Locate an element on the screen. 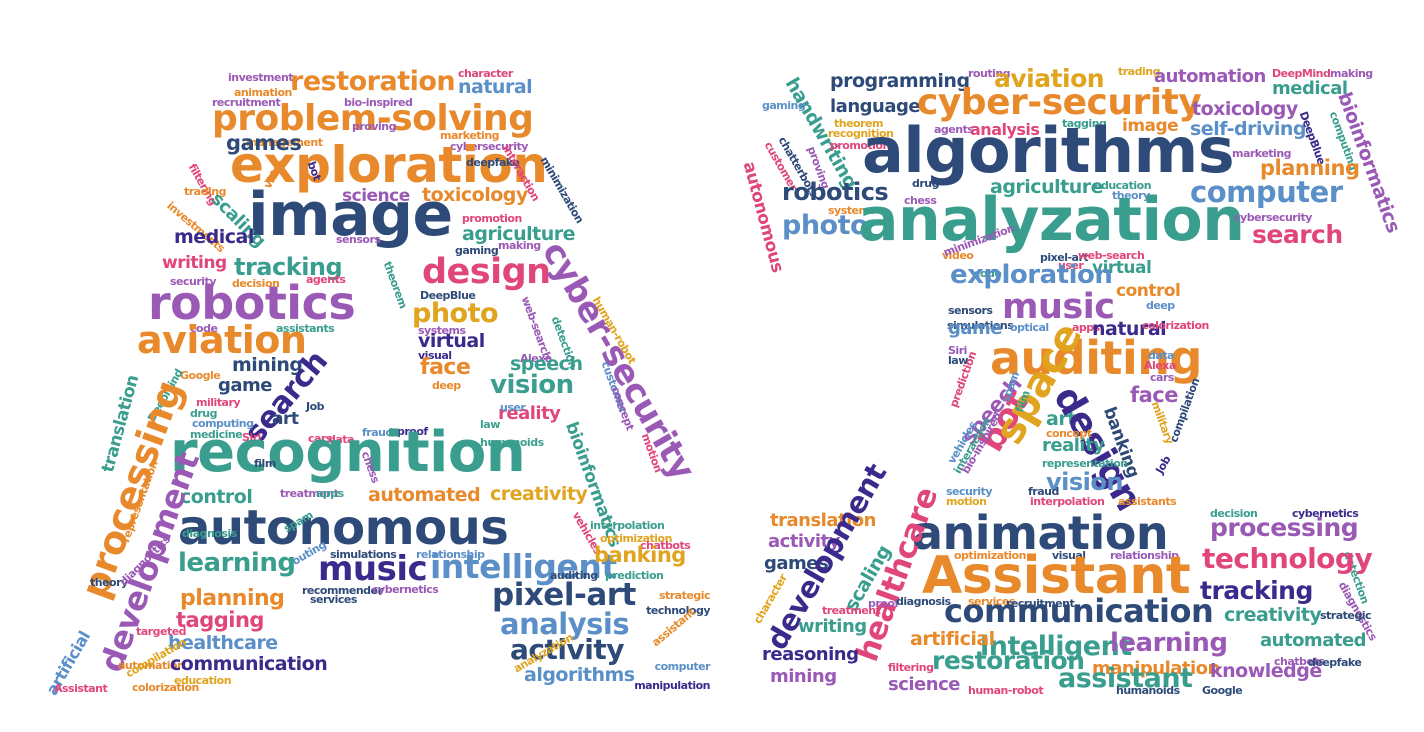  cloud-i-word: self-driving is located at coordinates (1248, 129).